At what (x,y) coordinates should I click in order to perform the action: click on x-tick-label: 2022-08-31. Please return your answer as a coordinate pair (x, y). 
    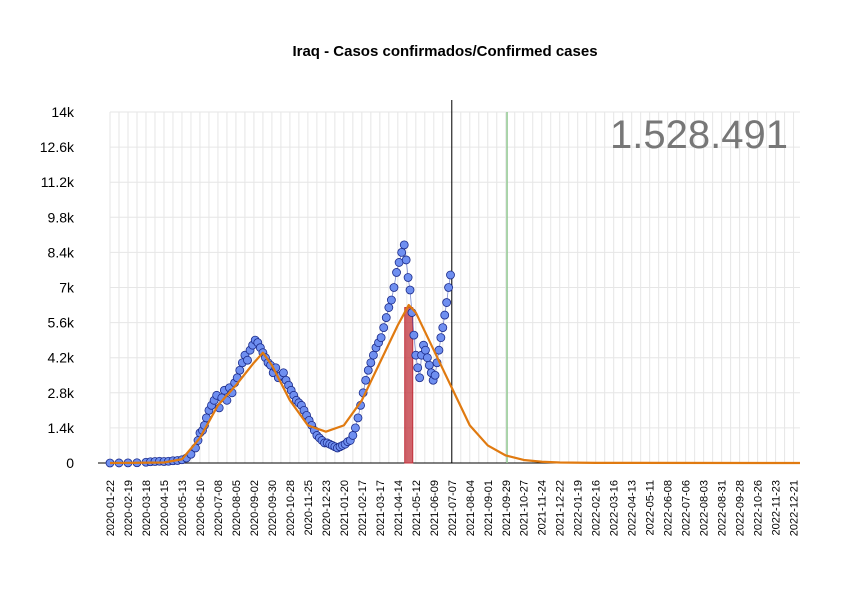
    Looking at the image, I should click on (723, 508).